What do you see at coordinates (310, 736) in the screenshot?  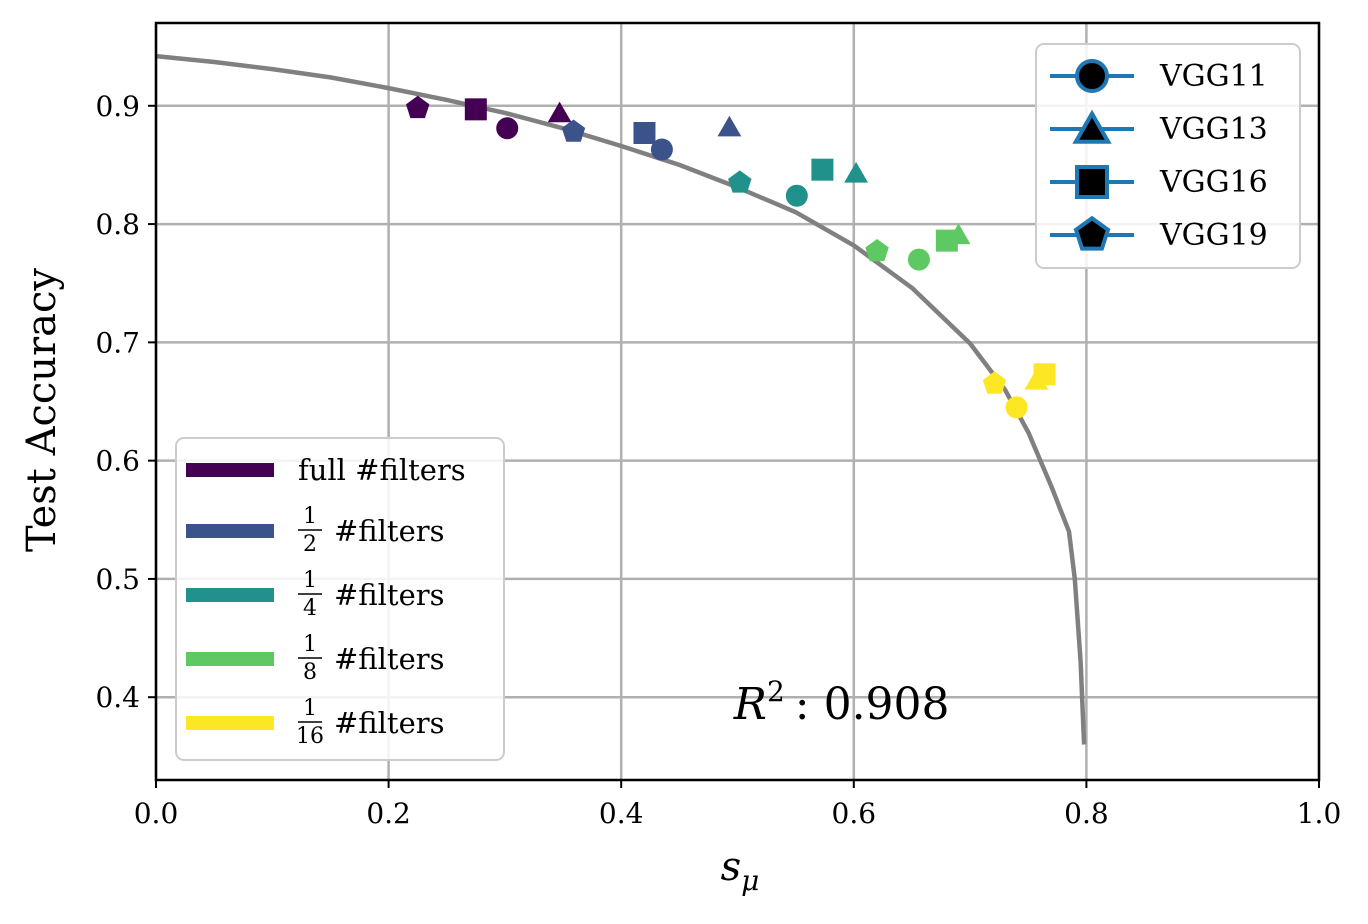 I see `fraction-denominator: 16` at bounding box center [310, 736].